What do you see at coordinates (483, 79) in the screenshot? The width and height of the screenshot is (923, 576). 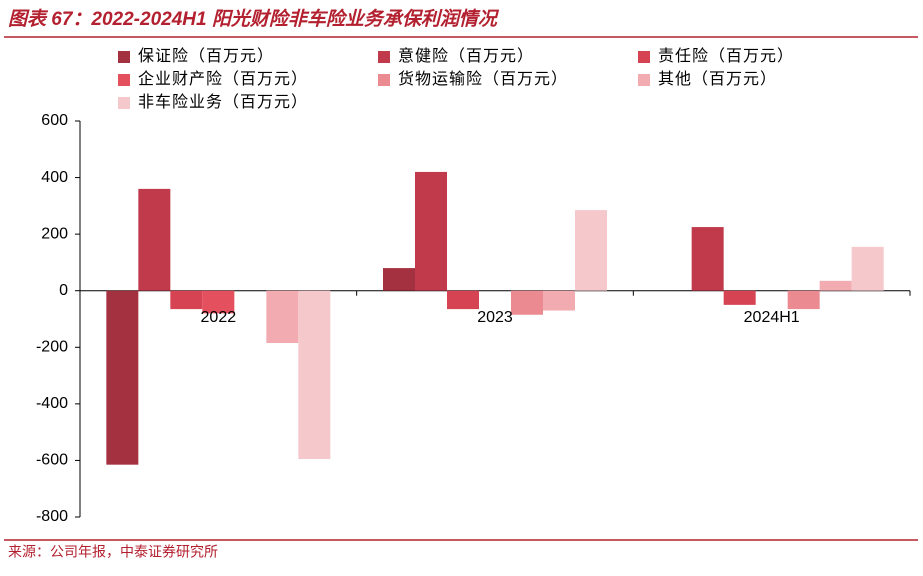 I see `legend-label: 货物运输险（百万元）` at bounding box center [483, 79].